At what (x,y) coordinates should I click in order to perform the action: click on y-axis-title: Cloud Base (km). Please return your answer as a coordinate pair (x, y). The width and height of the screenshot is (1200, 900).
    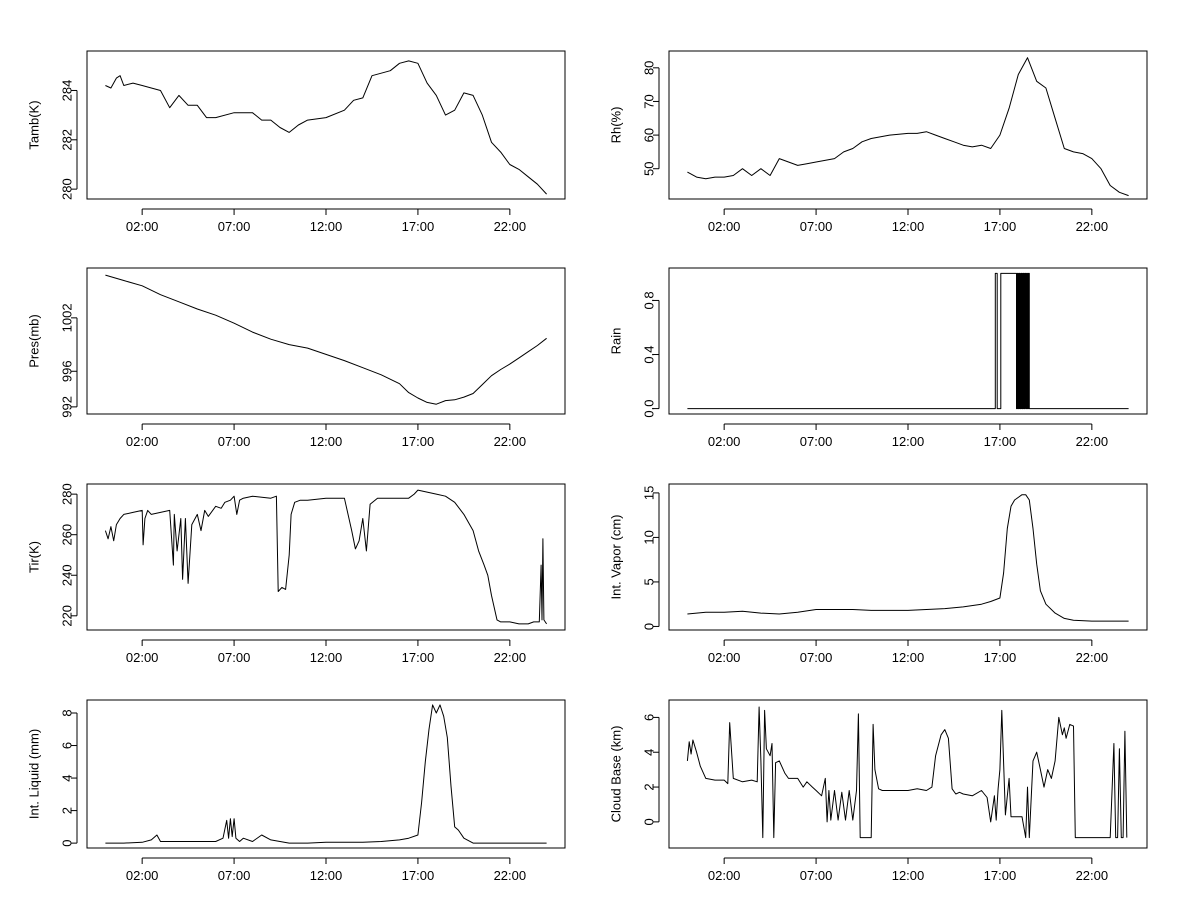
    Looking at the image, I should click on (616, 774).